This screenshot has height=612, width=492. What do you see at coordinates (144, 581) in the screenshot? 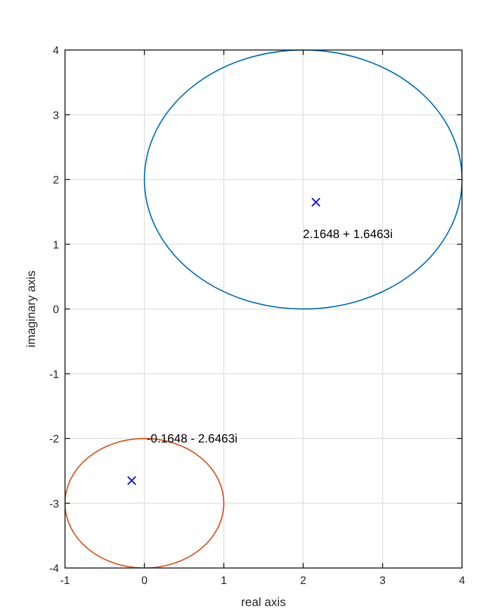
I see `x-tick-label: 0` at bounding box center [144, 581].